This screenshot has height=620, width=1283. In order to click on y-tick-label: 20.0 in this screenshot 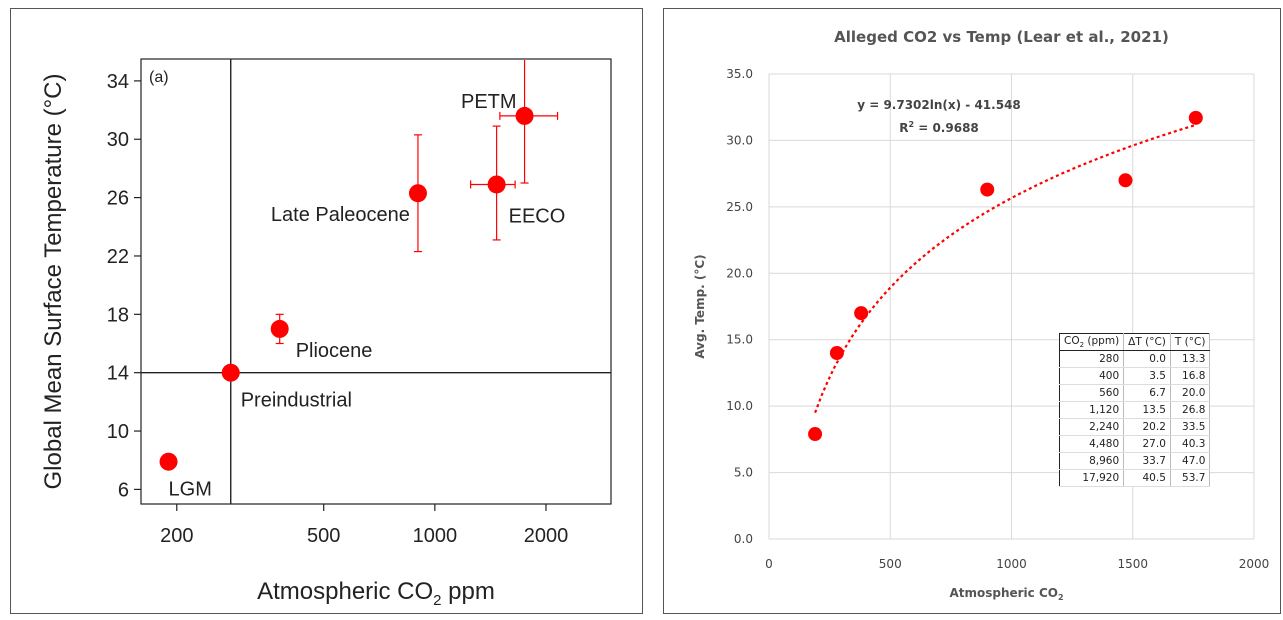, I will do `click(739, 273)`.